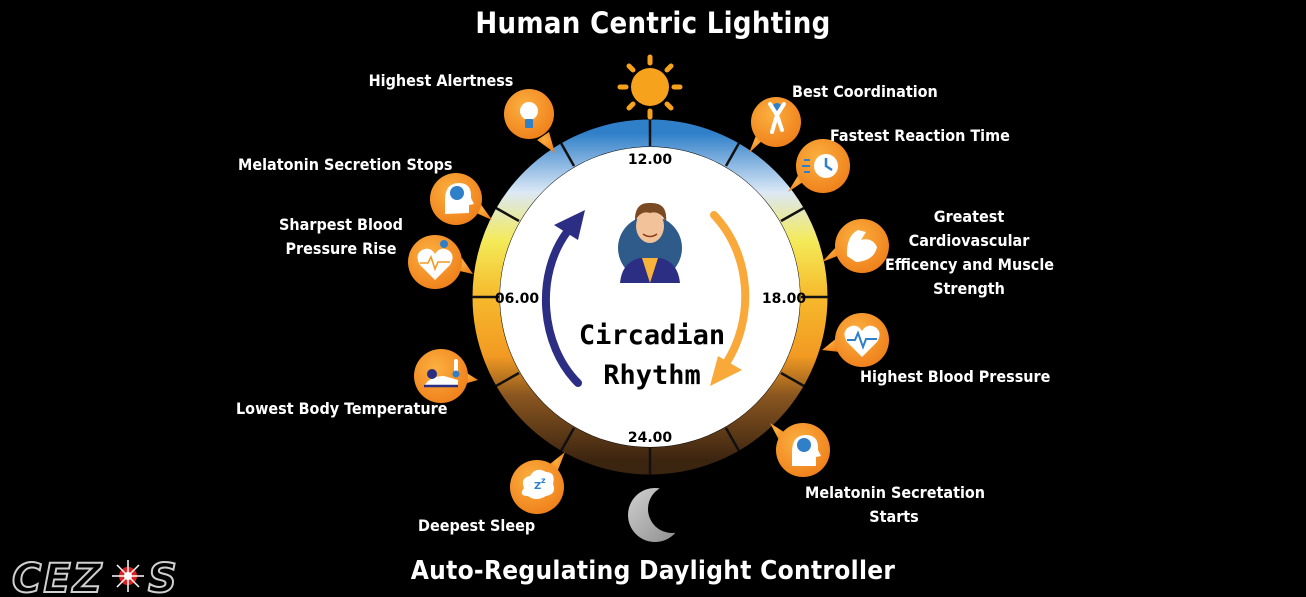 The image size is (1306, 597). What do you see at coordinates (819, 166) in the screenshot?
I see `clock-icon` at bounding box center [819, 166].